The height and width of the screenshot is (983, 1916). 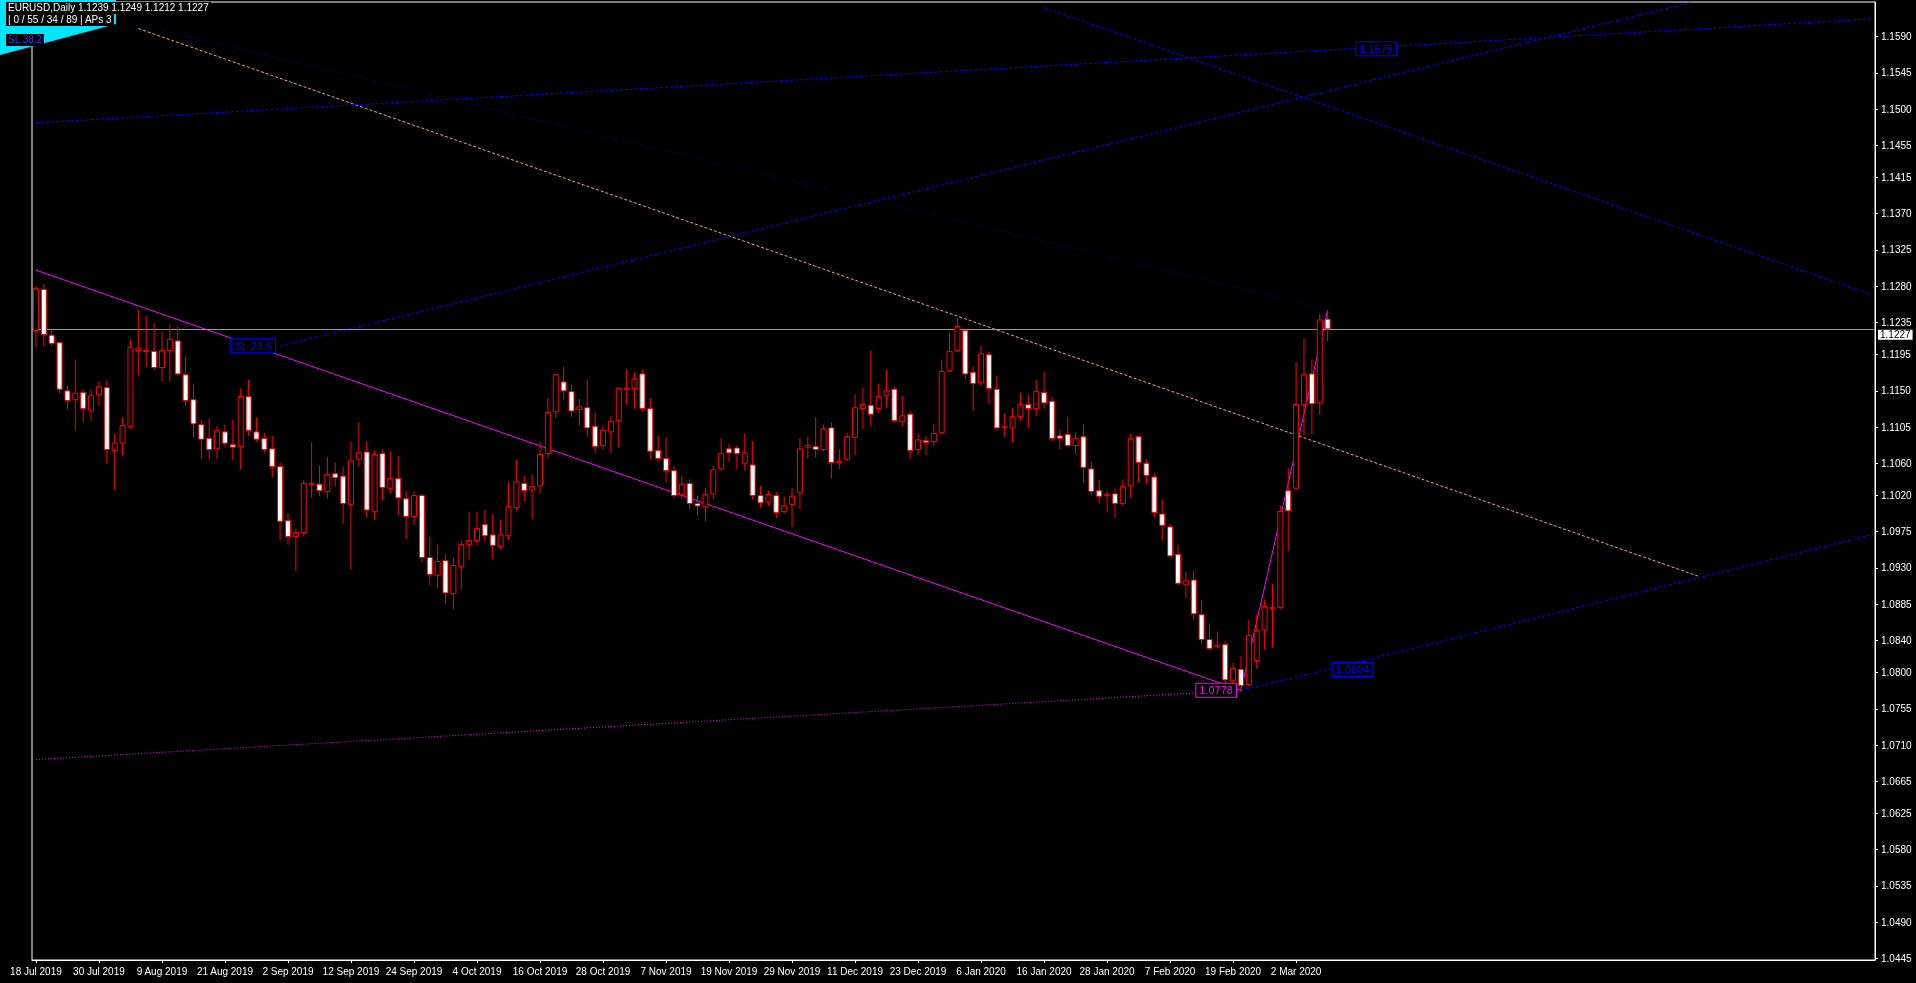 What do you see at coordinates (1897, 73) in the screenshot?
I see `y-tick-label: 1.1545` at bounding box center [1897, 73].